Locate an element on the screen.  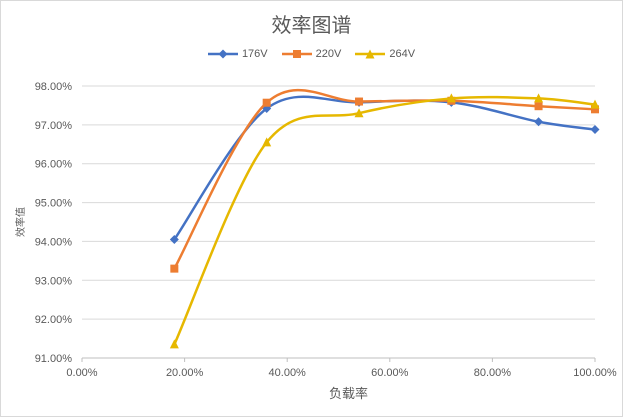
legend-item-1: 176V is located at coordinates (237, 54).